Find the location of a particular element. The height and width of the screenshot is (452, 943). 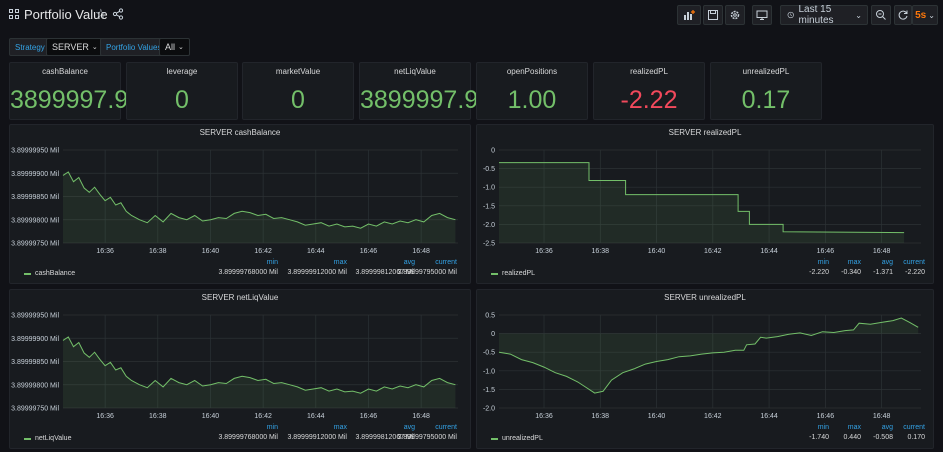

stat-panel-realizedpl: realizedPL -2.22 is located at coordinates (649, 91).